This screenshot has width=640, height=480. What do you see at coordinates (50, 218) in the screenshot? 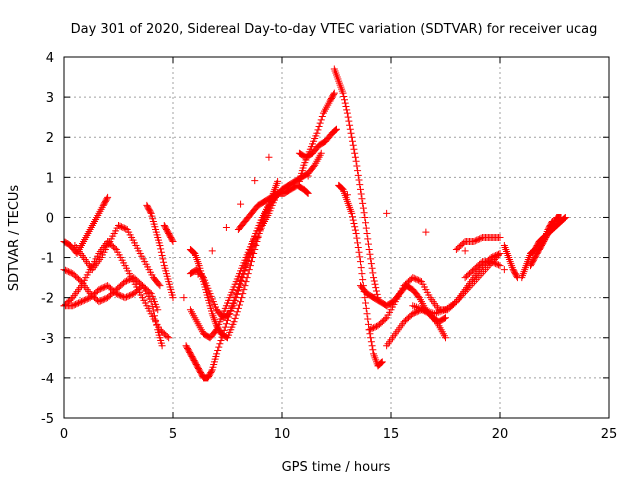
I see `y-tick-label: 0` at bounding box center [50, 218].